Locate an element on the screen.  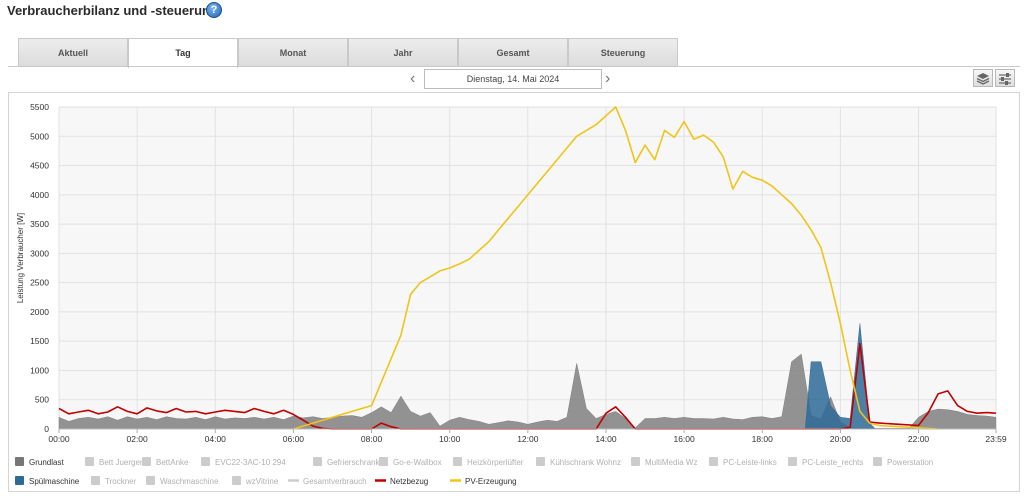
legend-item-gefrierschrank: Gefrierschrank is located at coordinates (346, 462).